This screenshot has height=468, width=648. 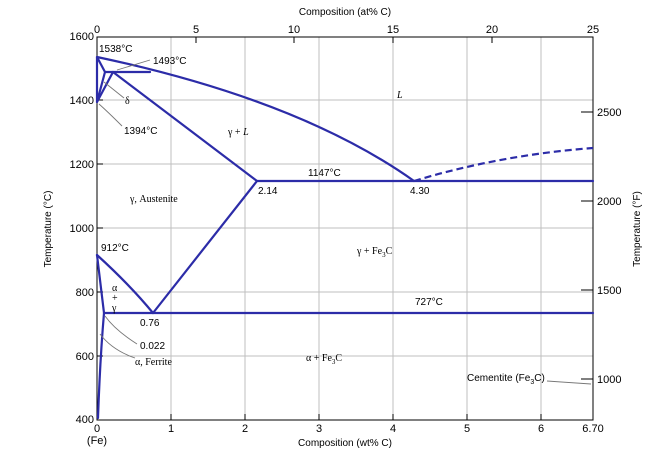 I want to click on top-tick-label: 10, so click(x=294, y=30).